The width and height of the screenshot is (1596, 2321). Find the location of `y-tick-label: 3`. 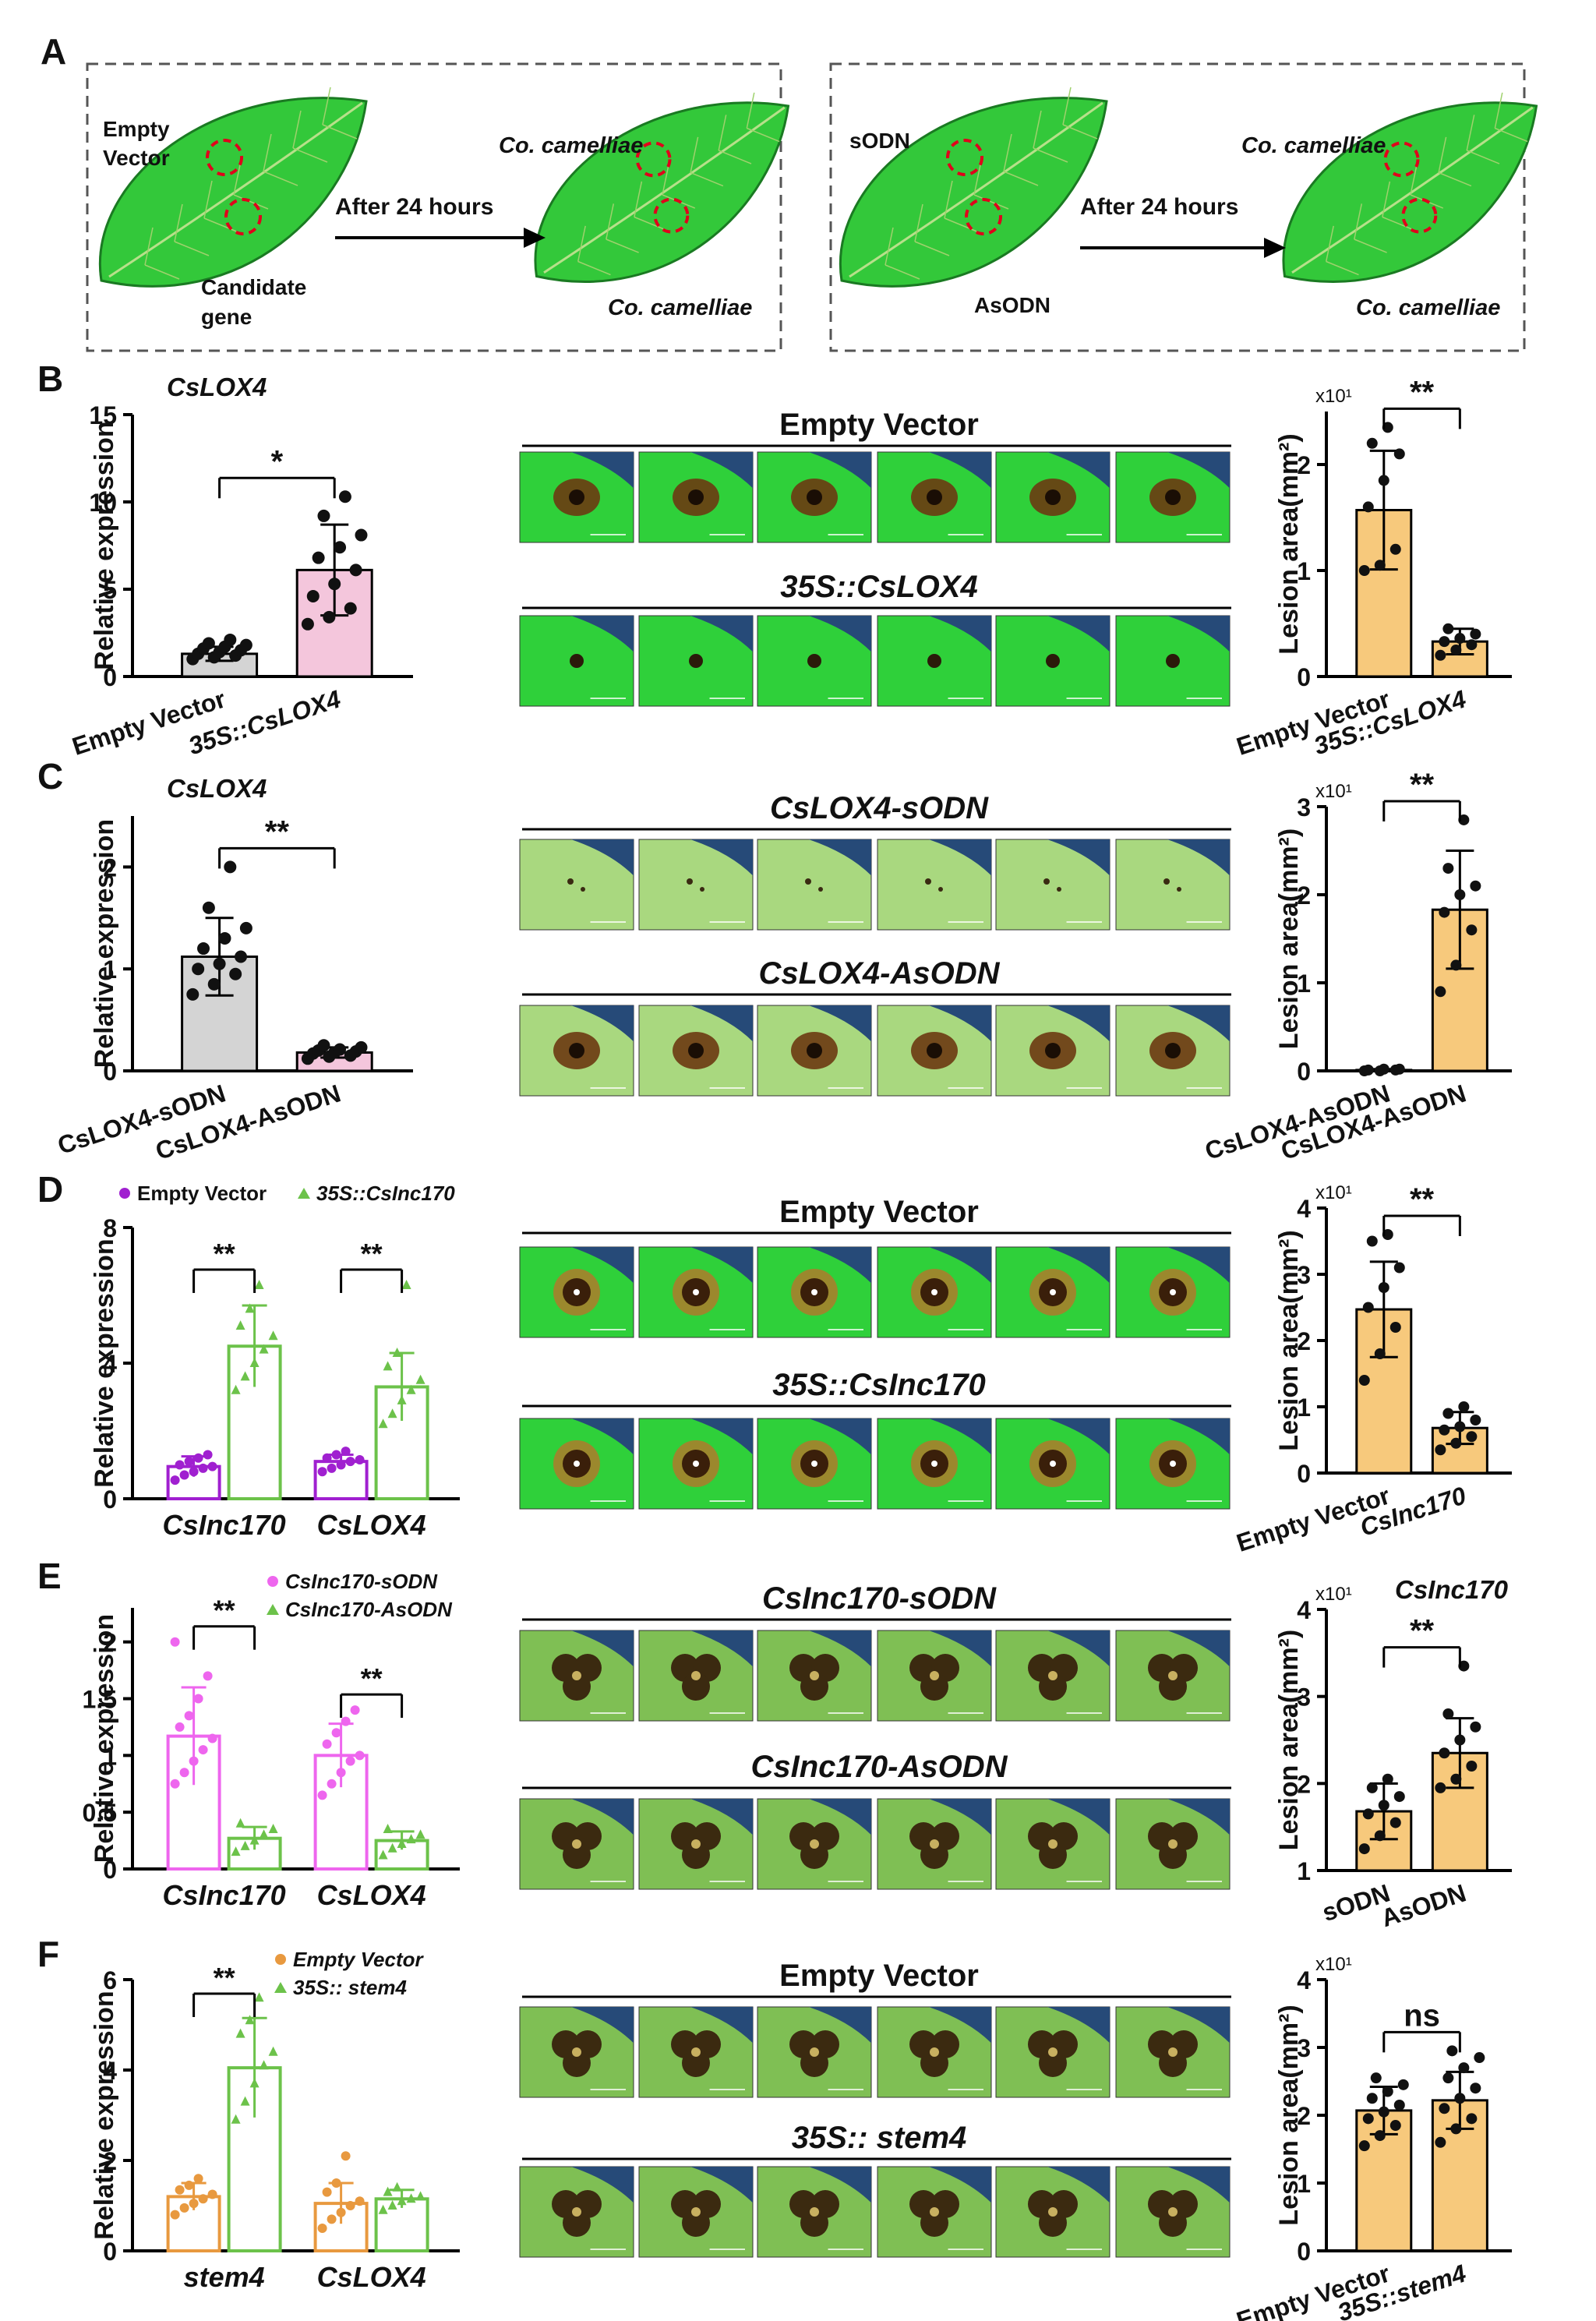

y-tick-label: 3 is located at coordinates (1304, 807).